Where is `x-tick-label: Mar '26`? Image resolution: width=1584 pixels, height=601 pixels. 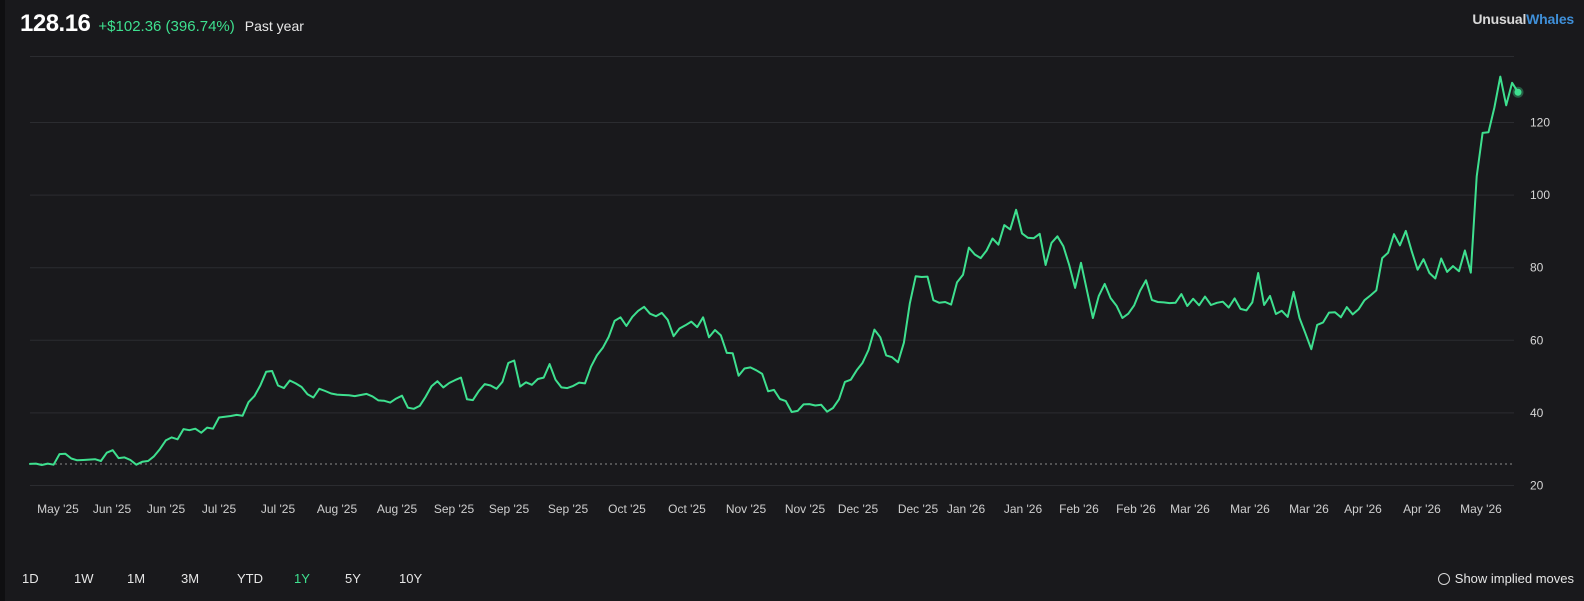 x-tick-label: Mar '26 is located at coordinates (1190, 509).